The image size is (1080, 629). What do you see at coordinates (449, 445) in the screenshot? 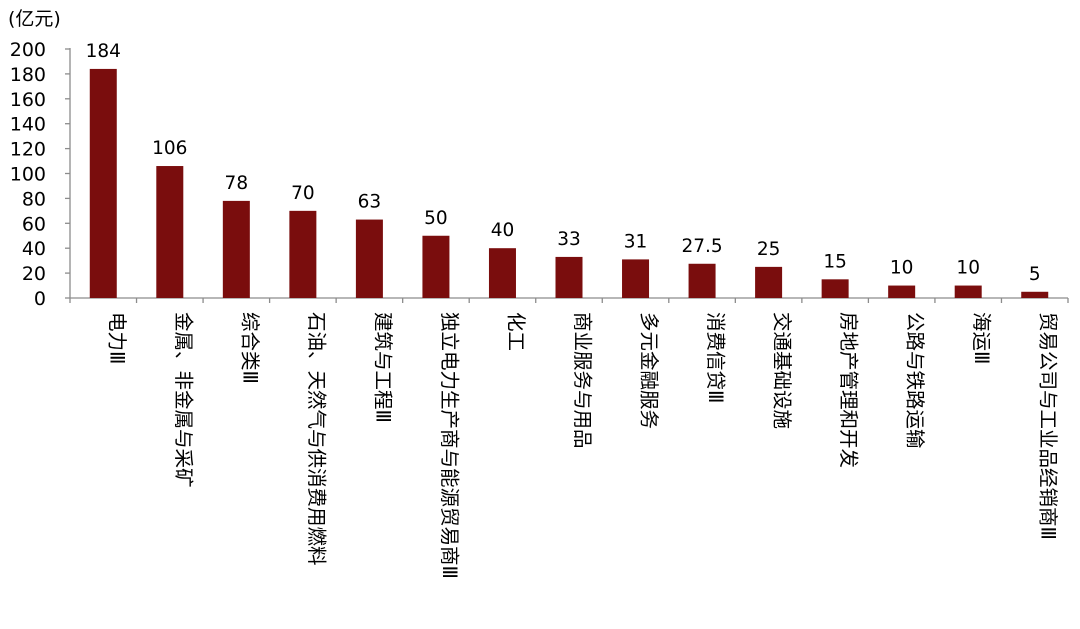
I see `category-label: 独立电力生产商与能源贸易商Ⅲ` at bounding box center [449, 445].